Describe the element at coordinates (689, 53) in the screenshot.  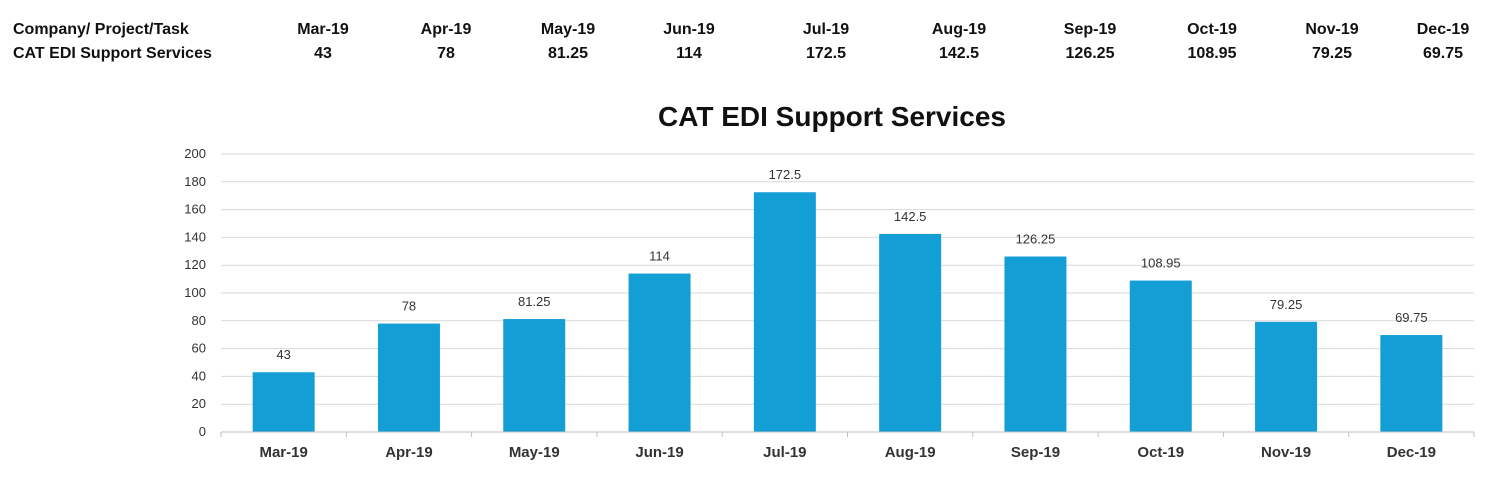
I see `table-value-cell: 114` at that location.